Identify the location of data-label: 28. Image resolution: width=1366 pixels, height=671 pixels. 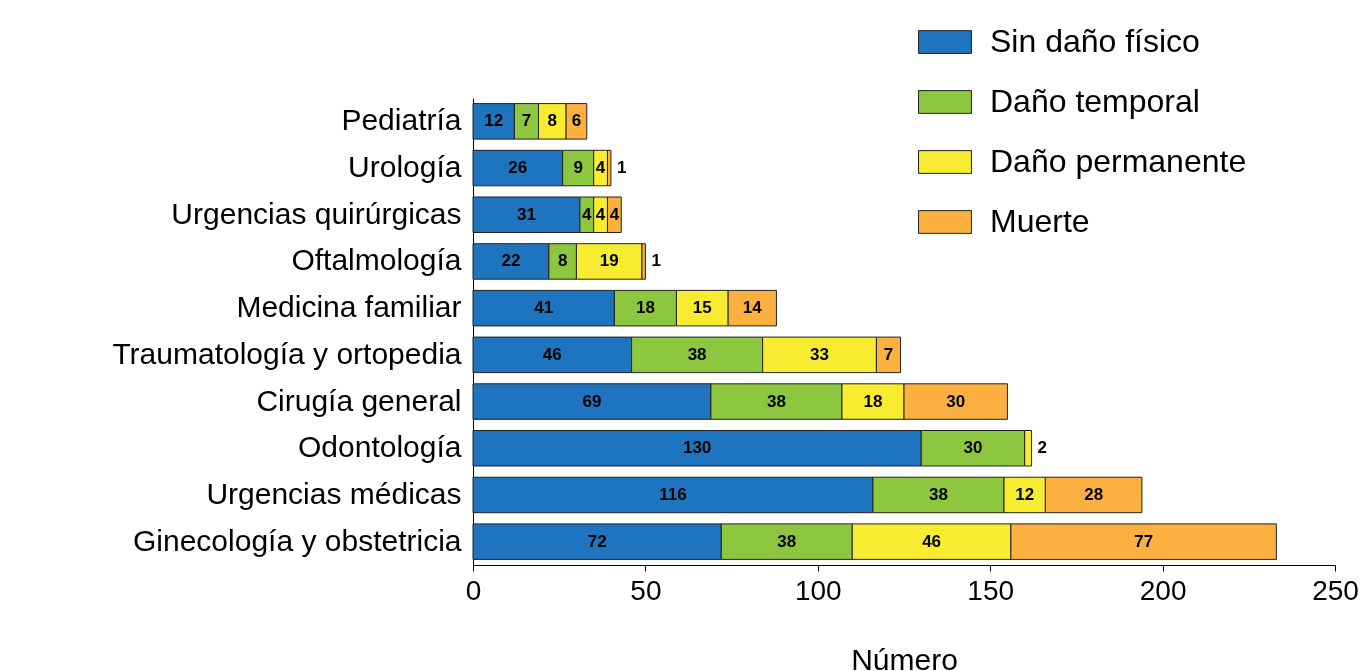
(1094, 494).